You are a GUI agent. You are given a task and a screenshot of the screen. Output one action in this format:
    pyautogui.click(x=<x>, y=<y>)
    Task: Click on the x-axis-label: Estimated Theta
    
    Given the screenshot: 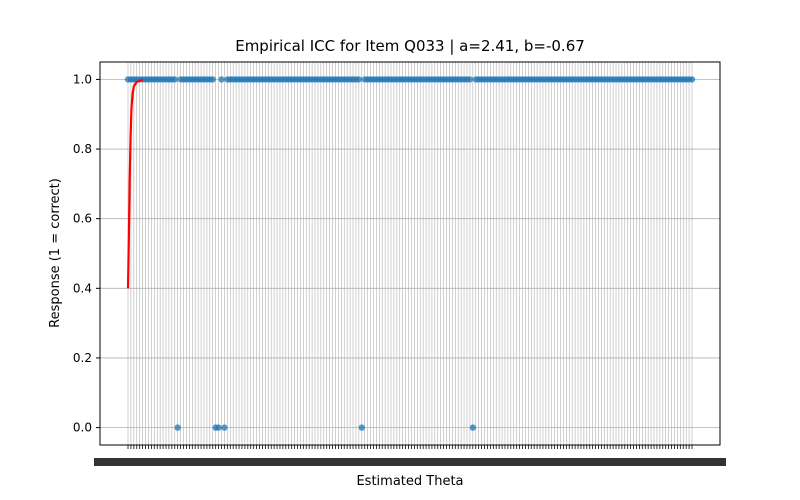 What is the action you would take?
    pyautogui.click(x=409, y=481)
    